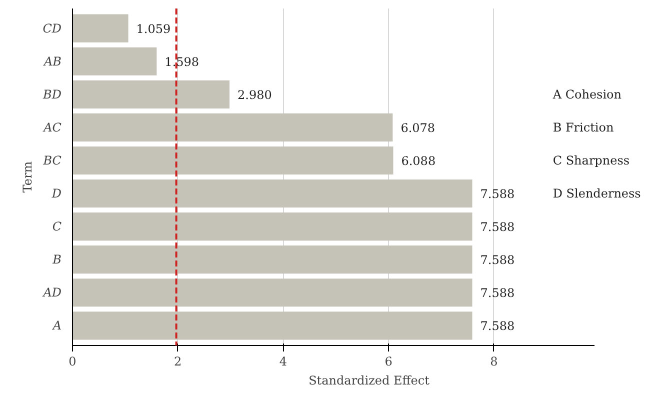  Describe the element at coordinates (27, 176) in the screenshot. I see `y-axis-title: Term` at that location.